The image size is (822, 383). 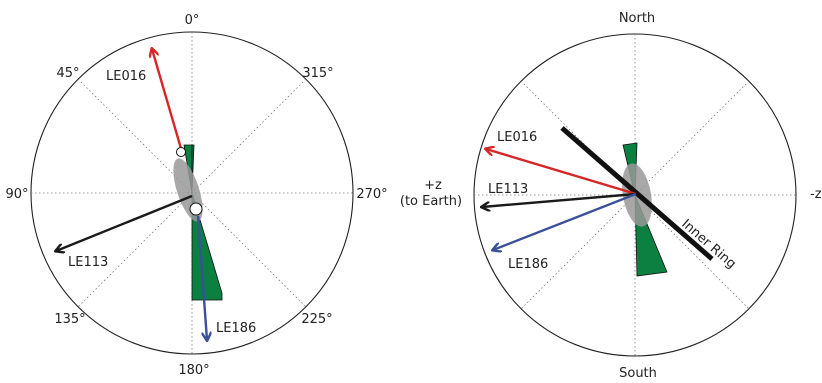 I want to click on left-angle-90: 90°, so click(x=16, y=194).